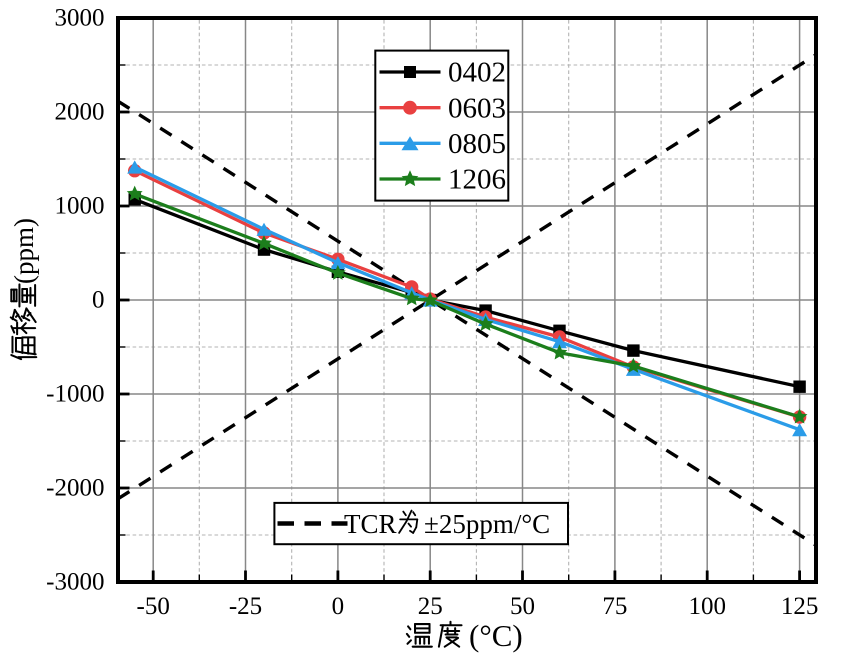 The width and height of the screenshot is (864, 665). What do you see at coordinates (707, 606) in the screenshot?
I see `svg-text: 100` at bounding box center [707, 606].